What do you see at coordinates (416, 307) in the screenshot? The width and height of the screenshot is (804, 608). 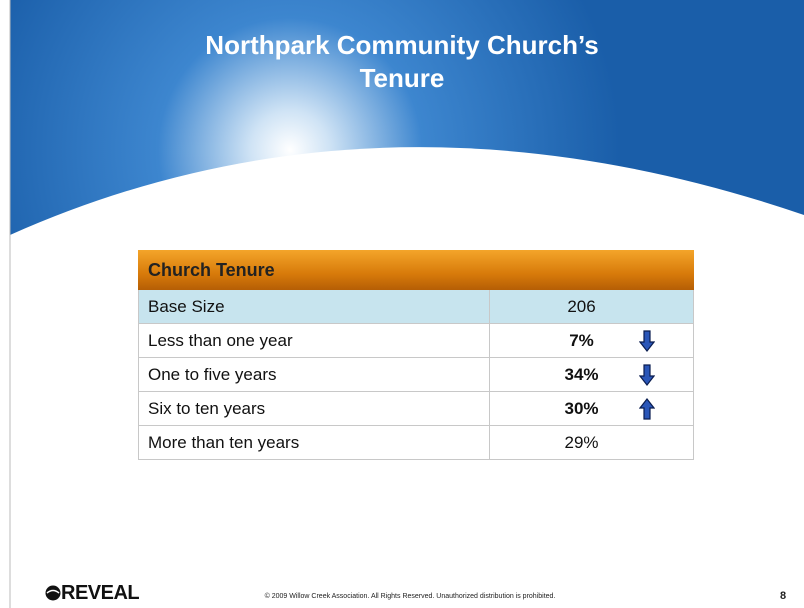 I see `table-row: Base Size 206` at bounding box center [416, 307].